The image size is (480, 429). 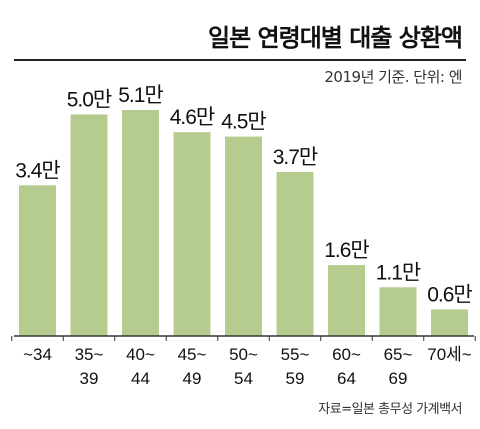 I want to click on data-label-0: 3.4만, so click(x=37, y=170).